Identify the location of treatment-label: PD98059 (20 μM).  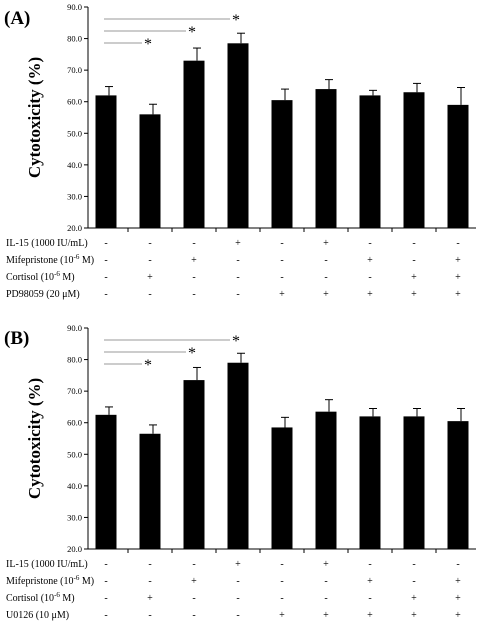
(43, 294).